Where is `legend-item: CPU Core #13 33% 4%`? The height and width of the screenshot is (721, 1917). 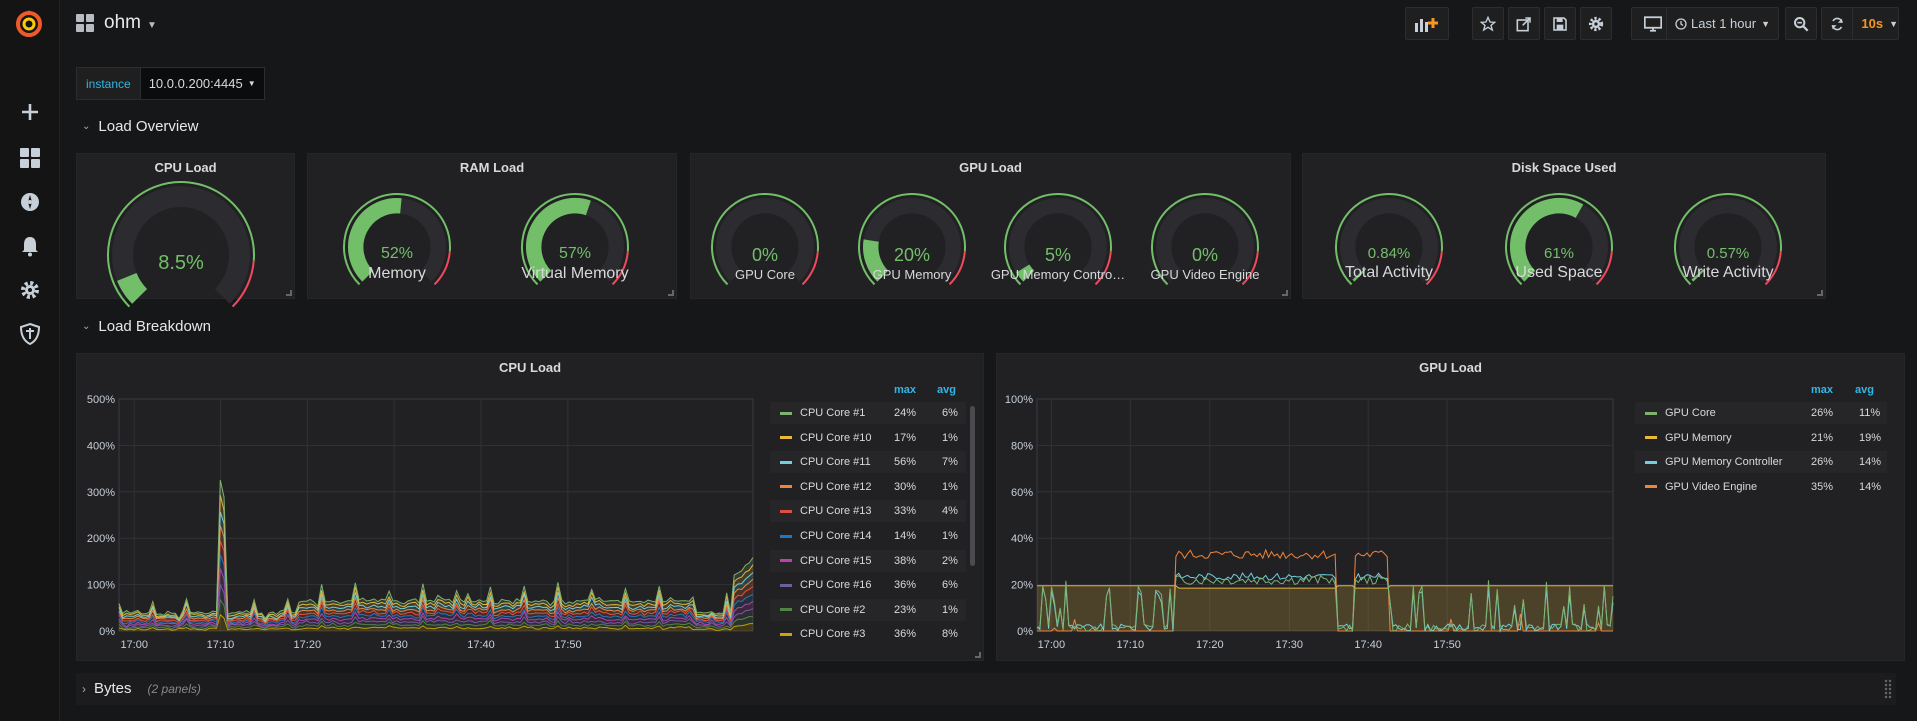
legend-item: CPU Core #13 33% 4% is located at coordinates (868, 511).